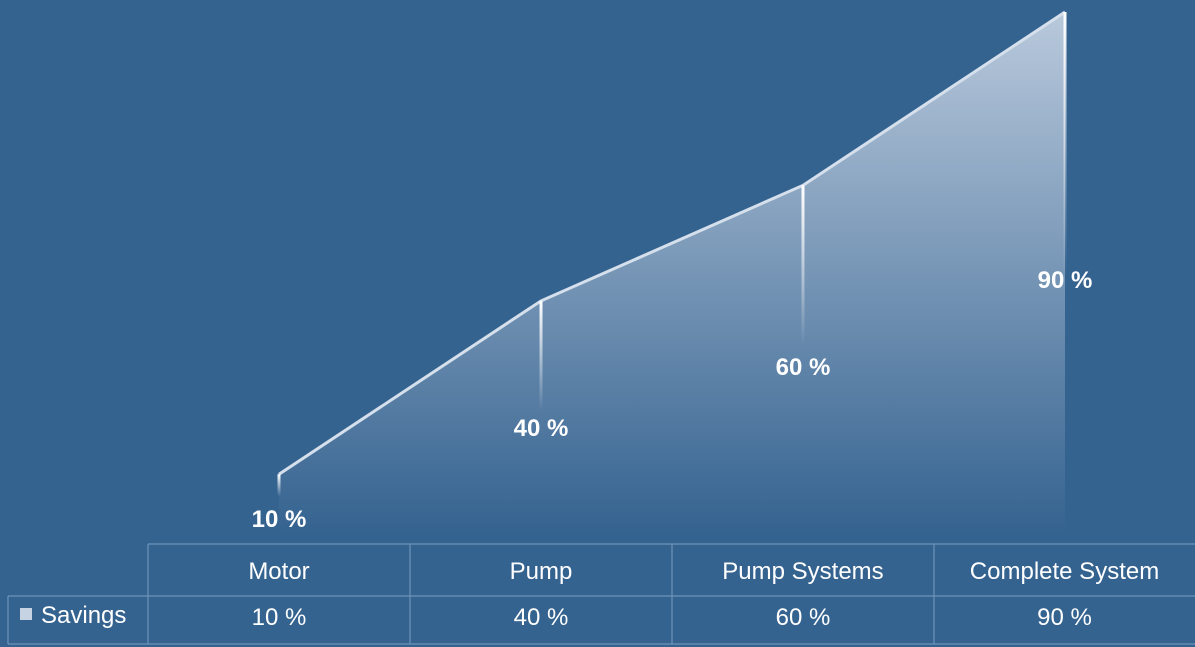  I want to click on table-value-cell: 60 %, so click(803, 617).